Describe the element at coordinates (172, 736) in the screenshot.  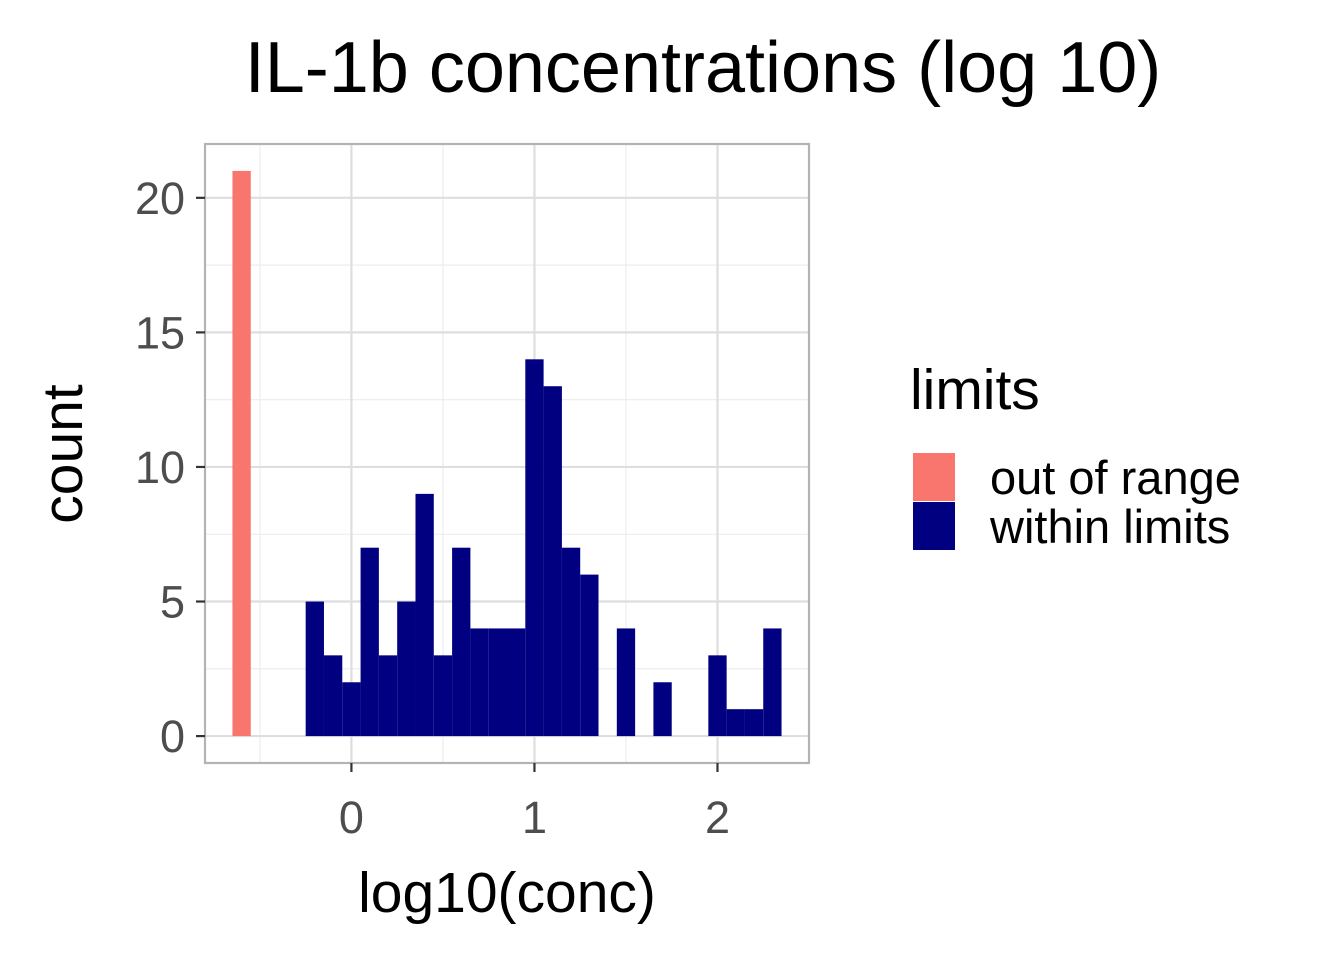
I see `y-tick-label: 0` at that location.